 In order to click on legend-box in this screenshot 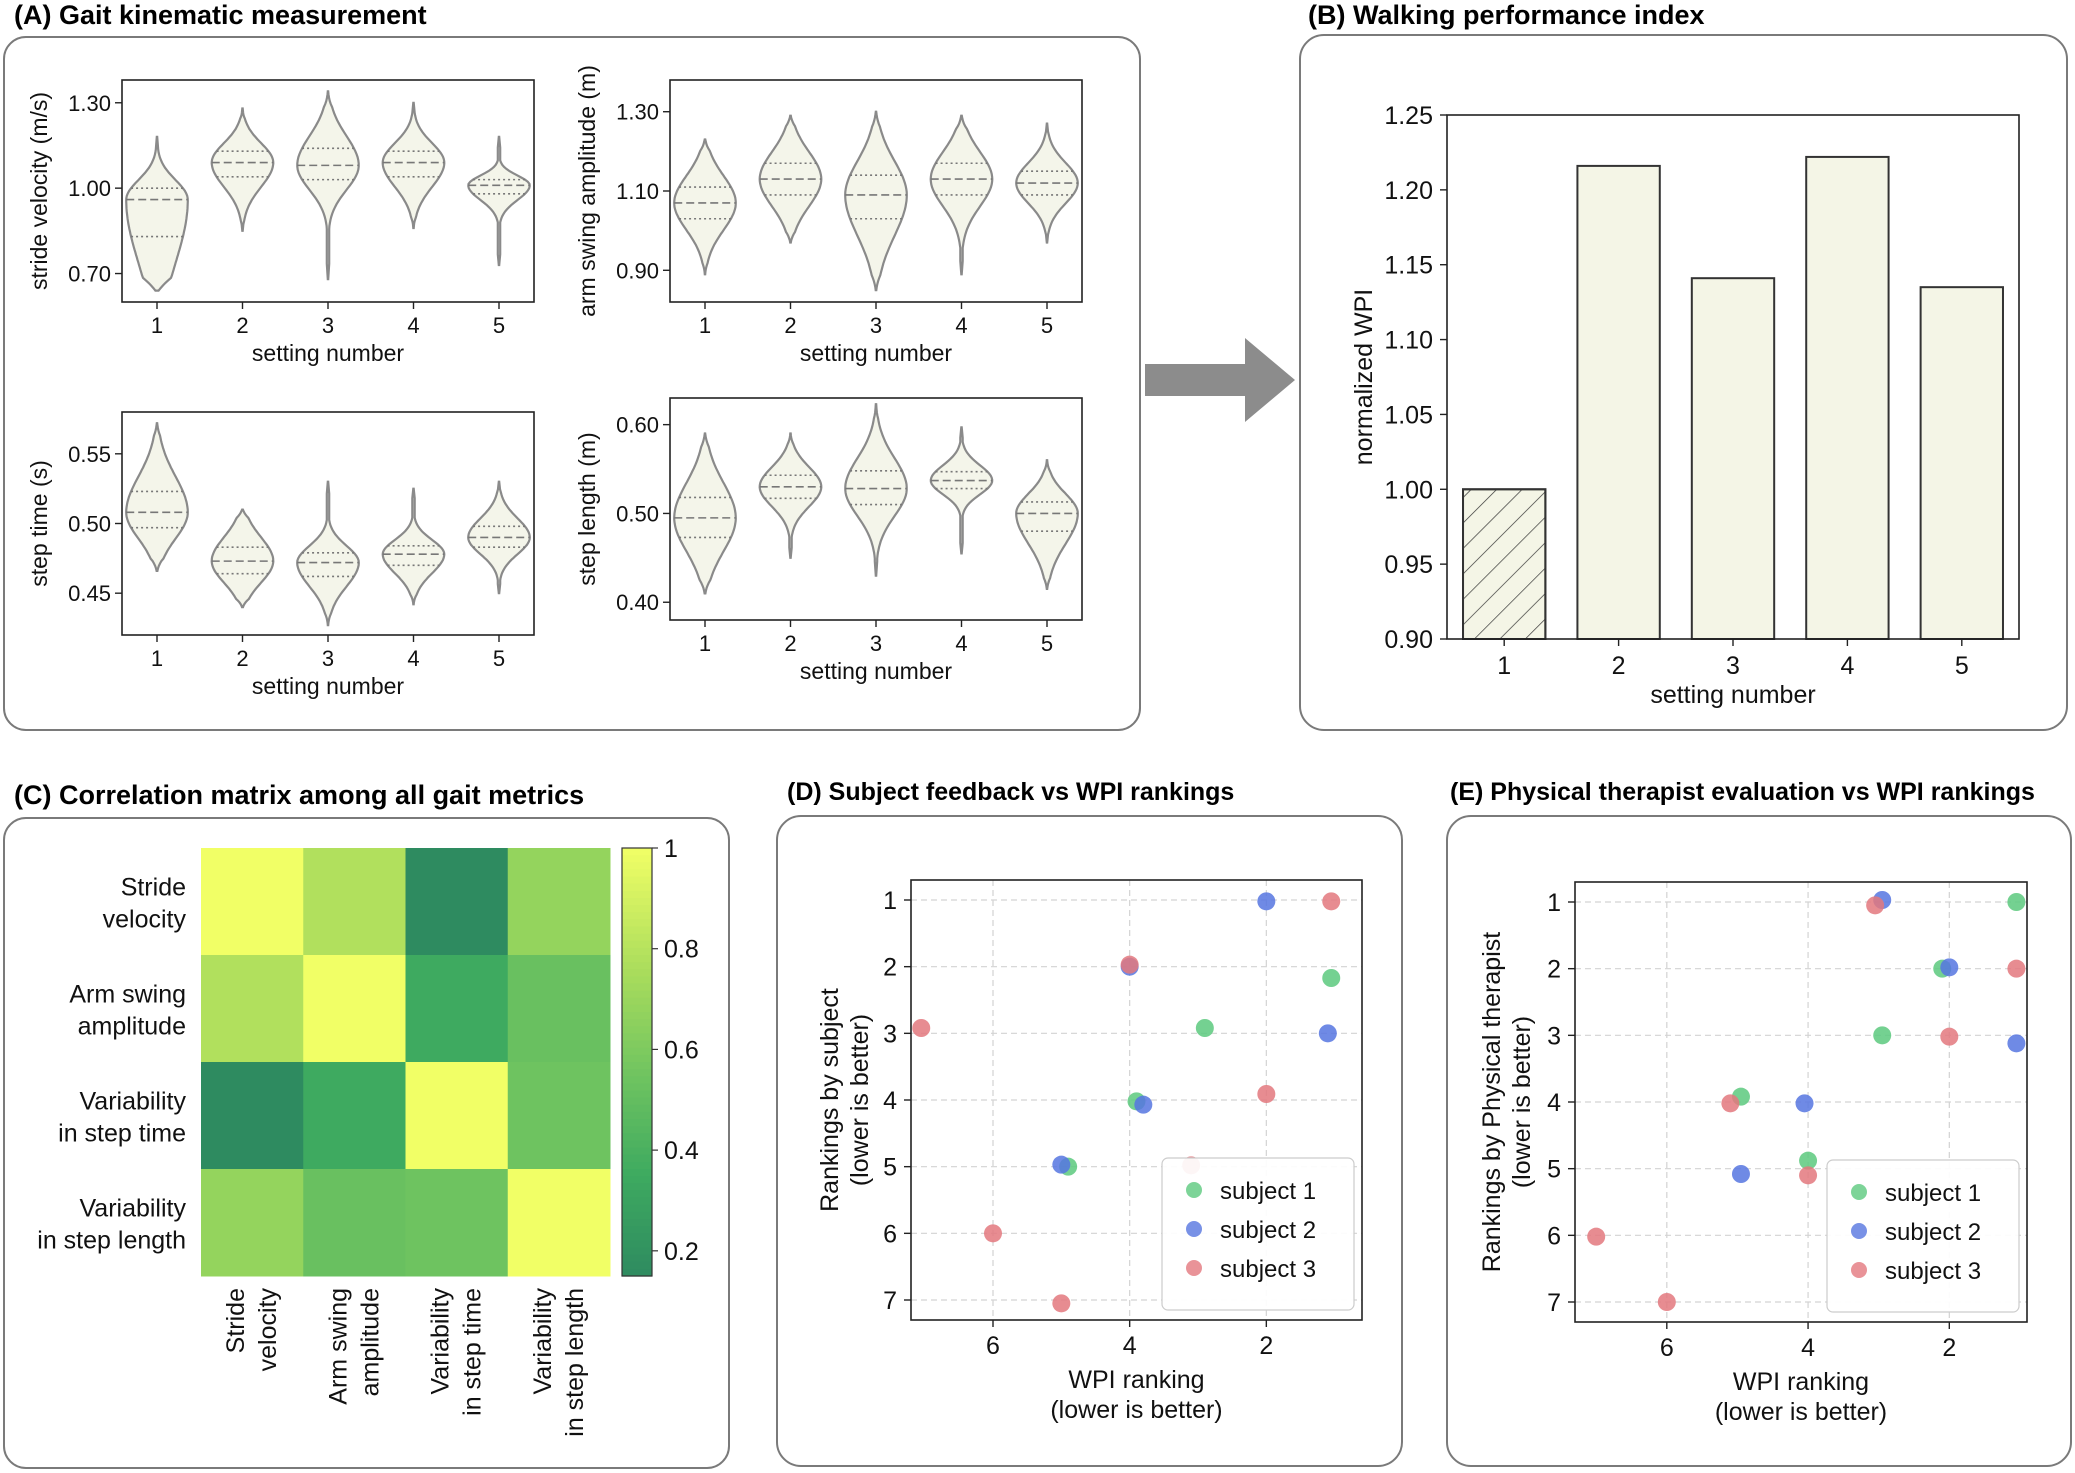, I will do `click(1258, 1234)`.